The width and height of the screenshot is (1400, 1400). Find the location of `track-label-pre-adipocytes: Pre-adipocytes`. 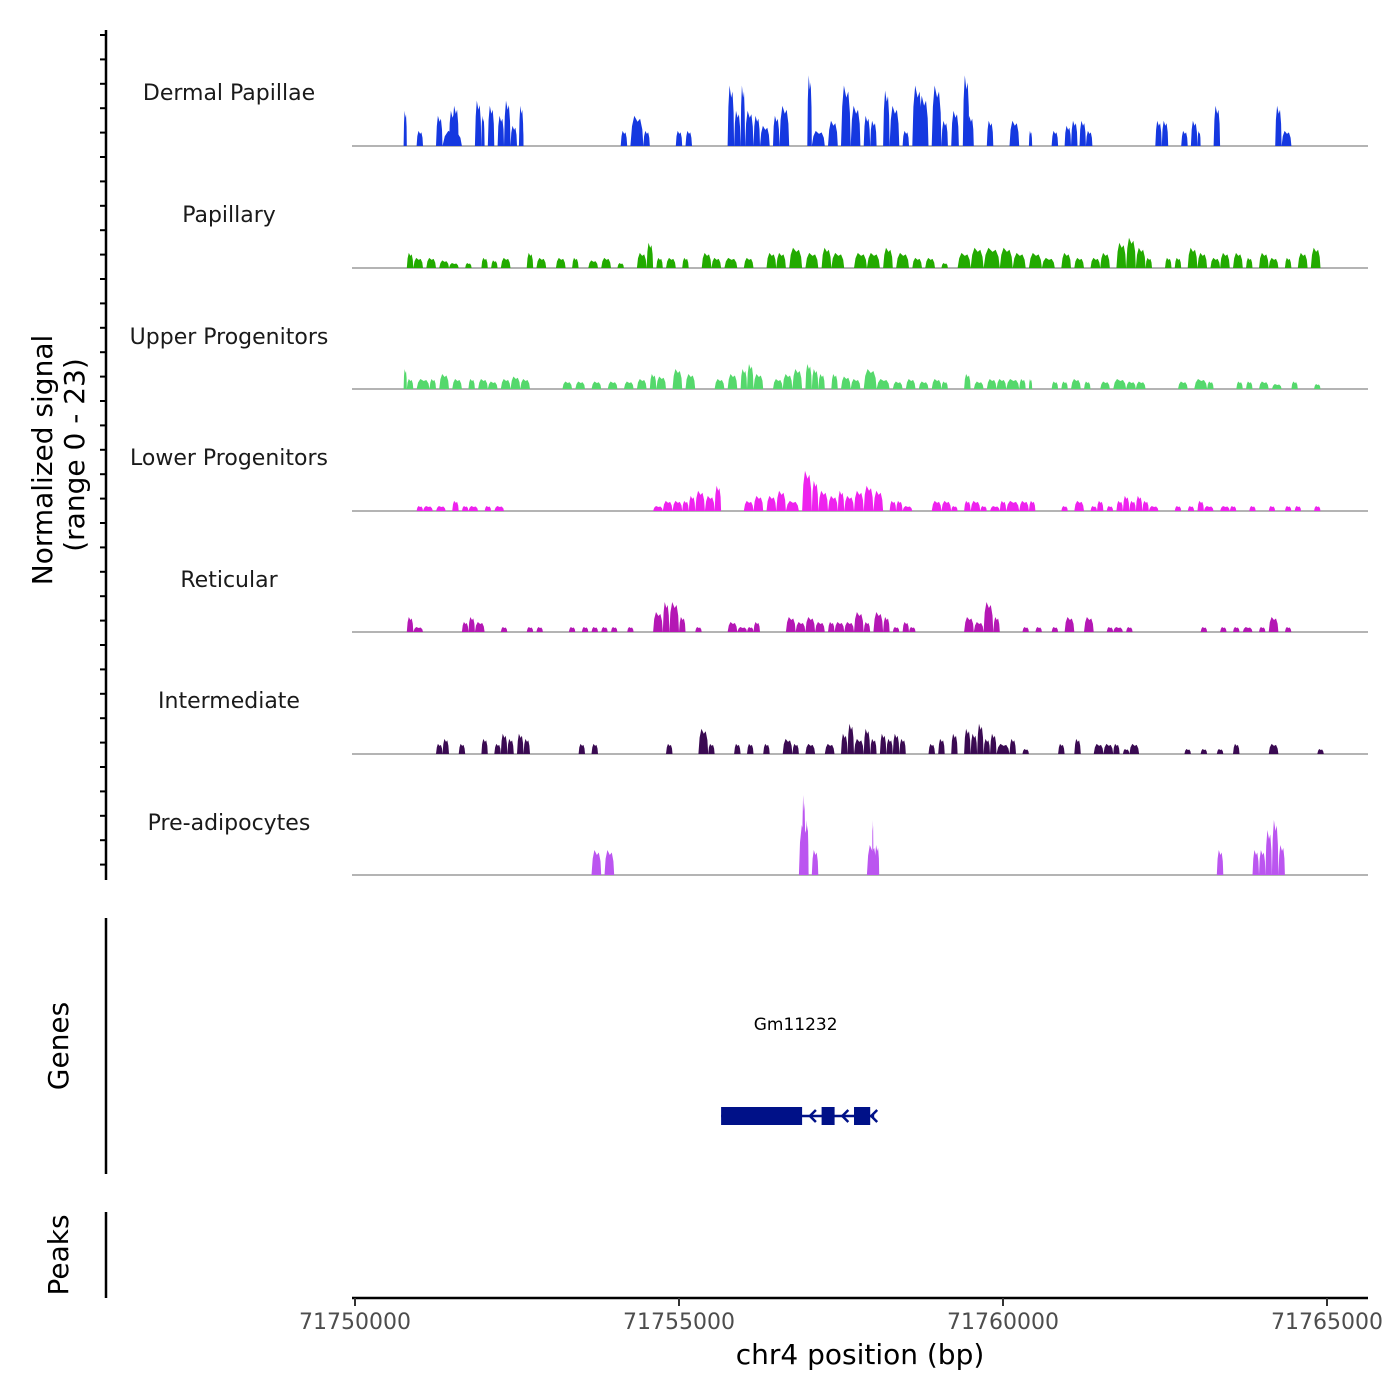

track-label-pre-adipocytes: Pre-adipocytes is located at coordinates (229, 823).